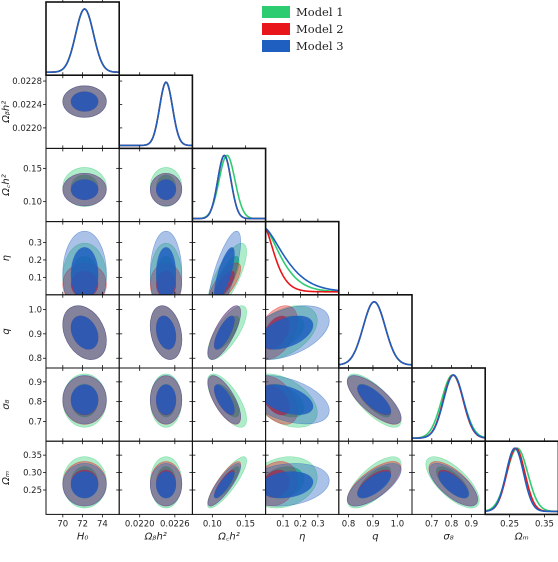  I want to click on x-tick-label: 0.25, so click(509, 524).